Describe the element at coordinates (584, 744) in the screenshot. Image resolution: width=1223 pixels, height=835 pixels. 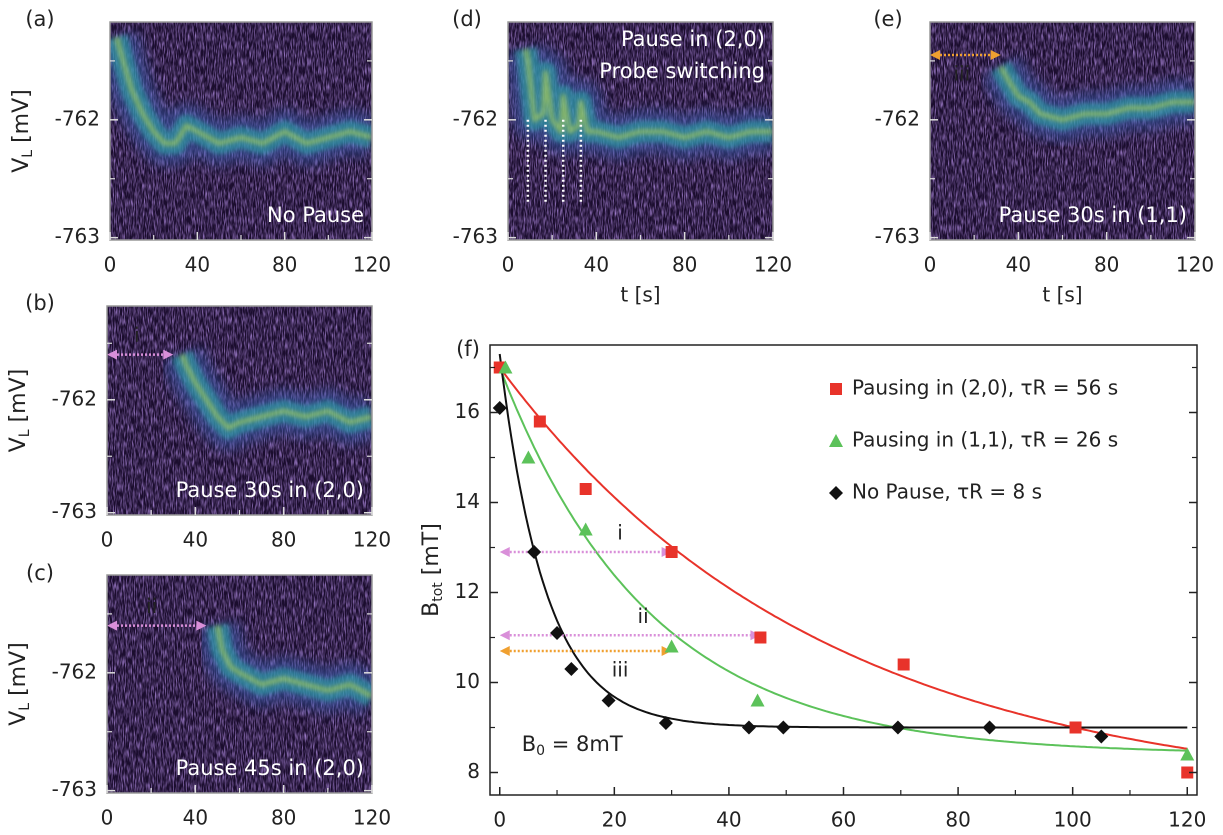
I see `annotation-part: = 8mT` at that location.